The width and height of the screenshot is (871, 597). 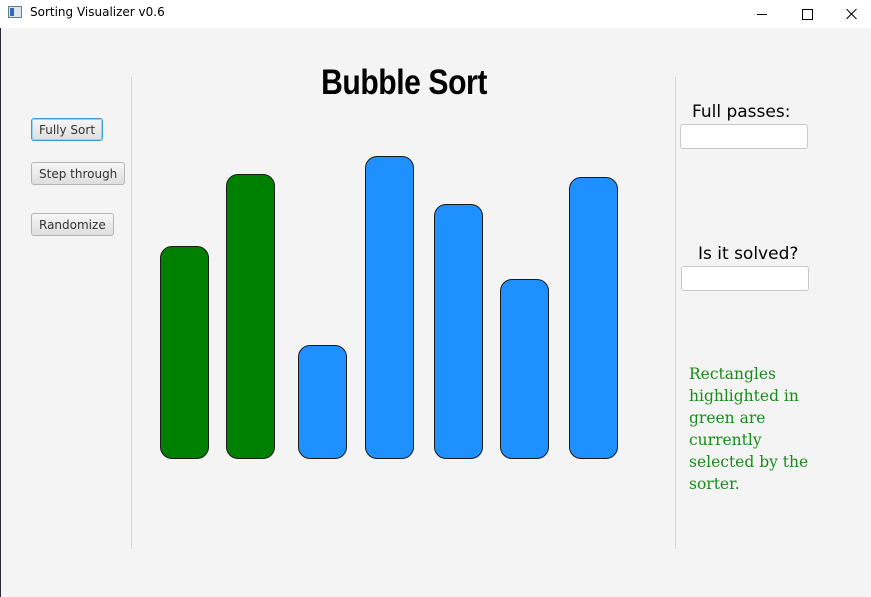 What do you see at coordinates (0, 312) in the screenshot?
I see `window-edge` at bounding box center [0, 312].